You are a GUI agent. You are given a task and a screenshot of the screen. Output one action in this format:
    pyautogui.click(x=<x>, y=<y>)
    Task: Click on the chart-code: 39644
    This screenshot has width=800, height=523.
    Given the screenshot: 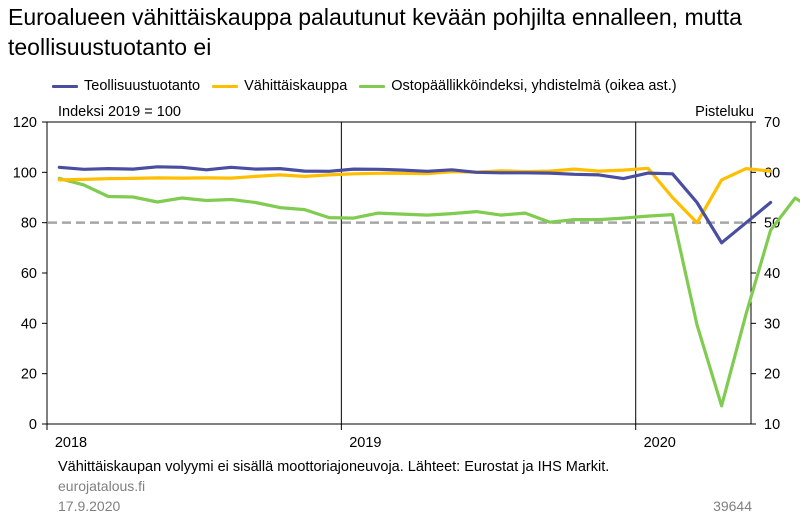 What is the action you would take?
    pyautogui.click(x=732, y=506)
    